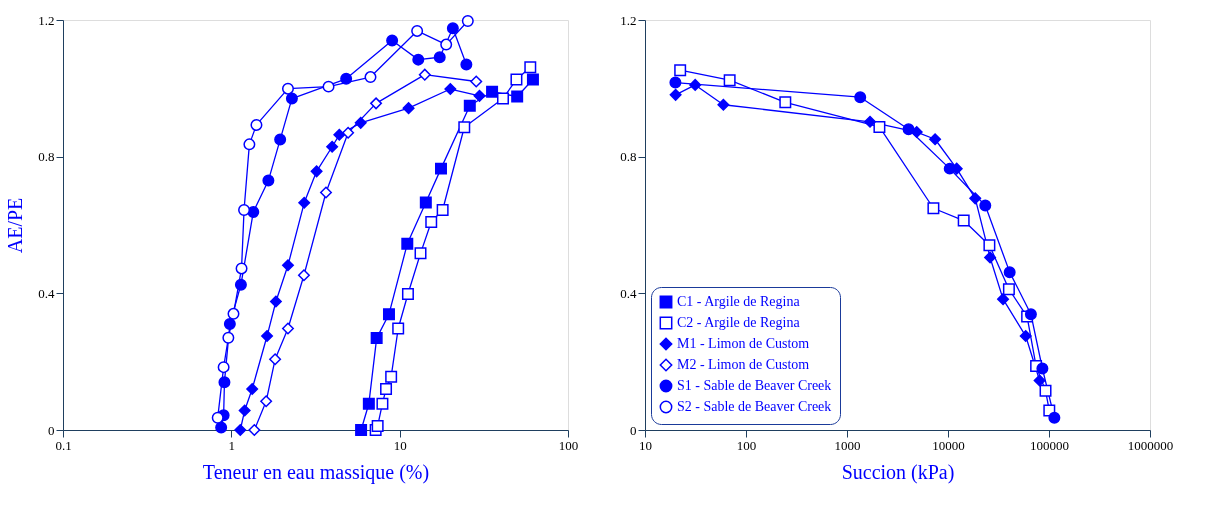 Image resolution: width=1230 pixels, height=511 pixels. I want to click on x-axis-title: Teneur en eau massique (%), so click(316, 472).